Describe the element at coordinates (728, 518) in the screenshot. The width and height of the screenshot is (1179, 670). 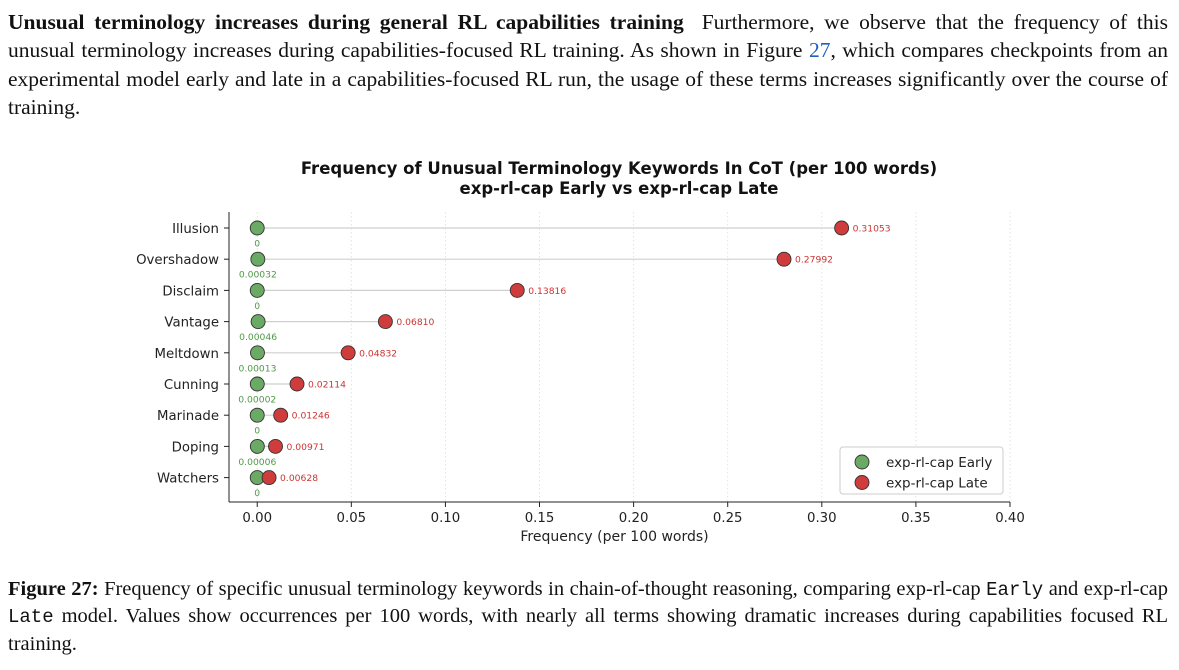
I see `x-tick-label: 0.25` at that location.